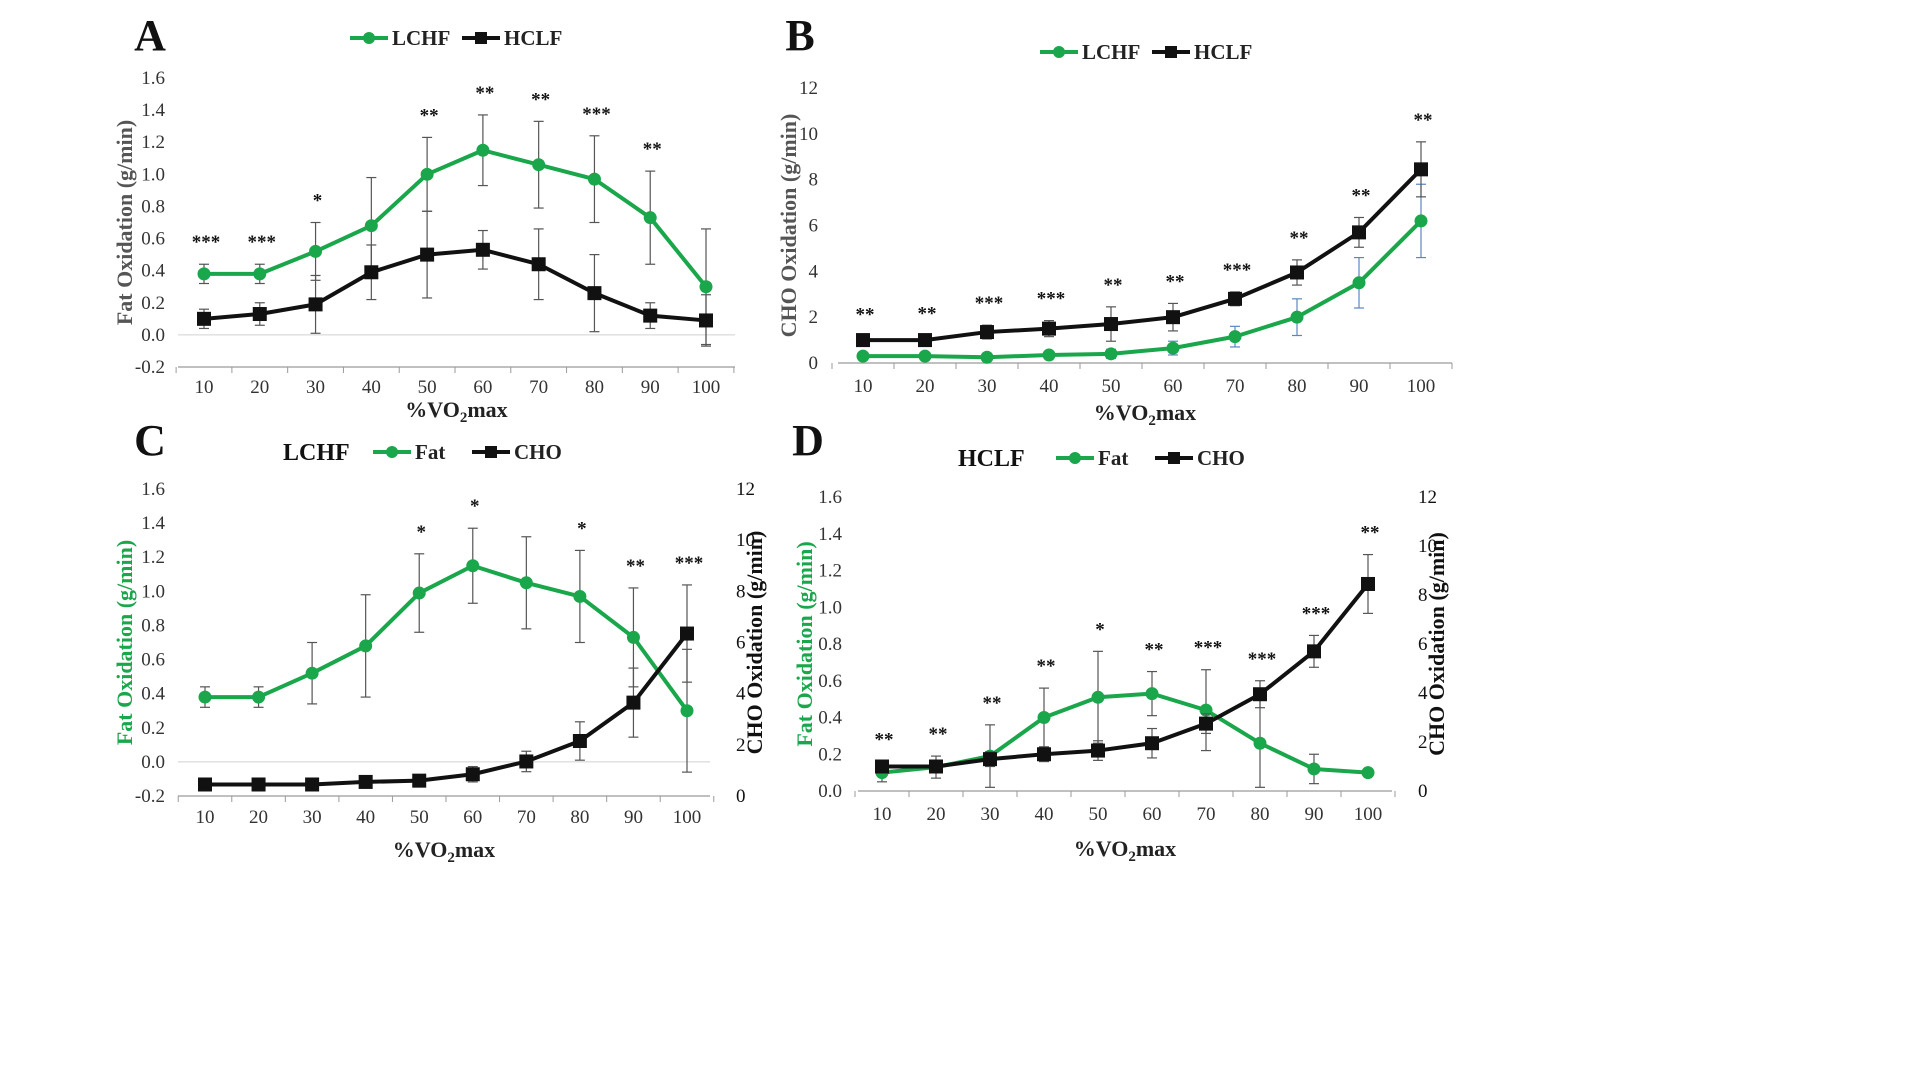  I want to click on x-axis-title: %VO2max, so click(1145, 414).